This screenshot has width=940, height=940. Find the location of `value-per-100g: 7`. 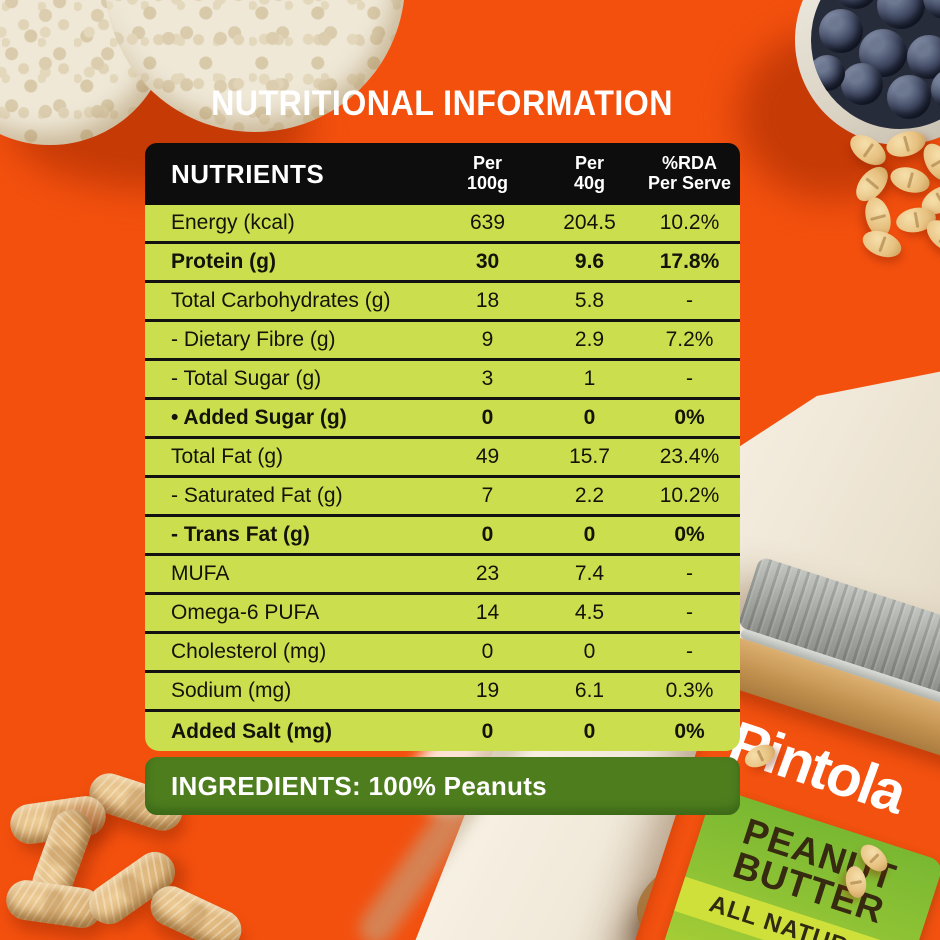

value-per-100g: 7 is located at coordinates (487, 495).